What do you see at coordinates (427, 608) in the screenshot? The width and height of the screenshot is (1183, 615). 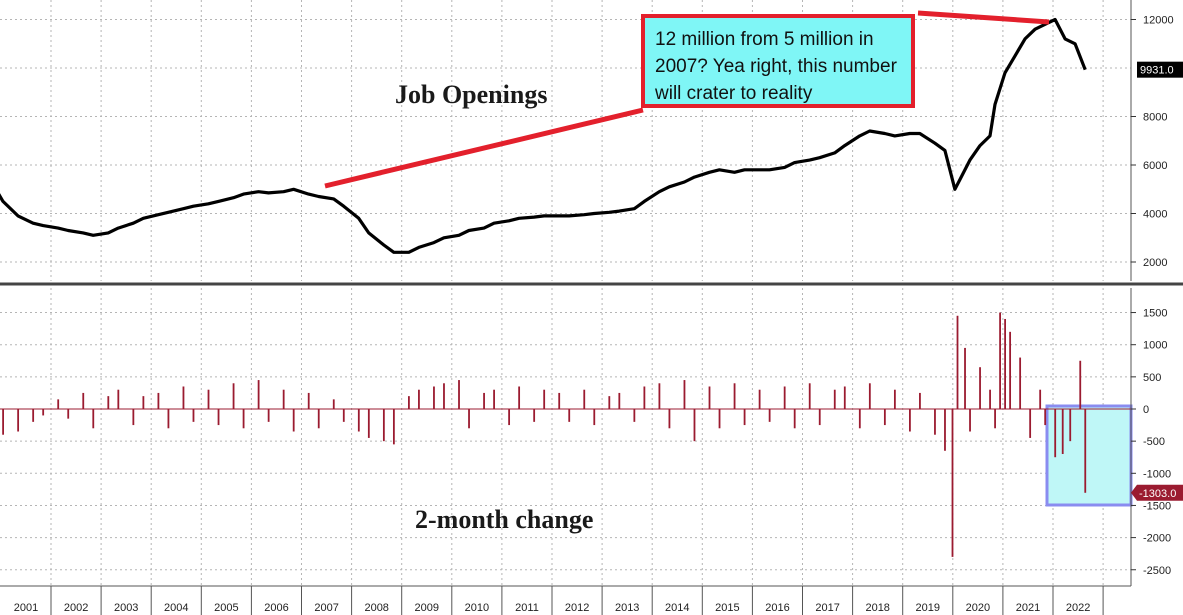 I see `x-tick-label: 2009` at bounding box center [427, 608].